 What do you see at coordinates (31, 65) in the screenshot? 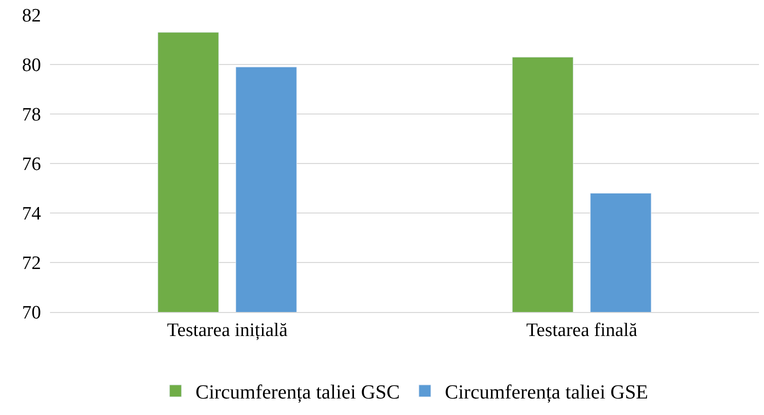
I see `y-tick-label: 80` at bounding box center [31, 65].